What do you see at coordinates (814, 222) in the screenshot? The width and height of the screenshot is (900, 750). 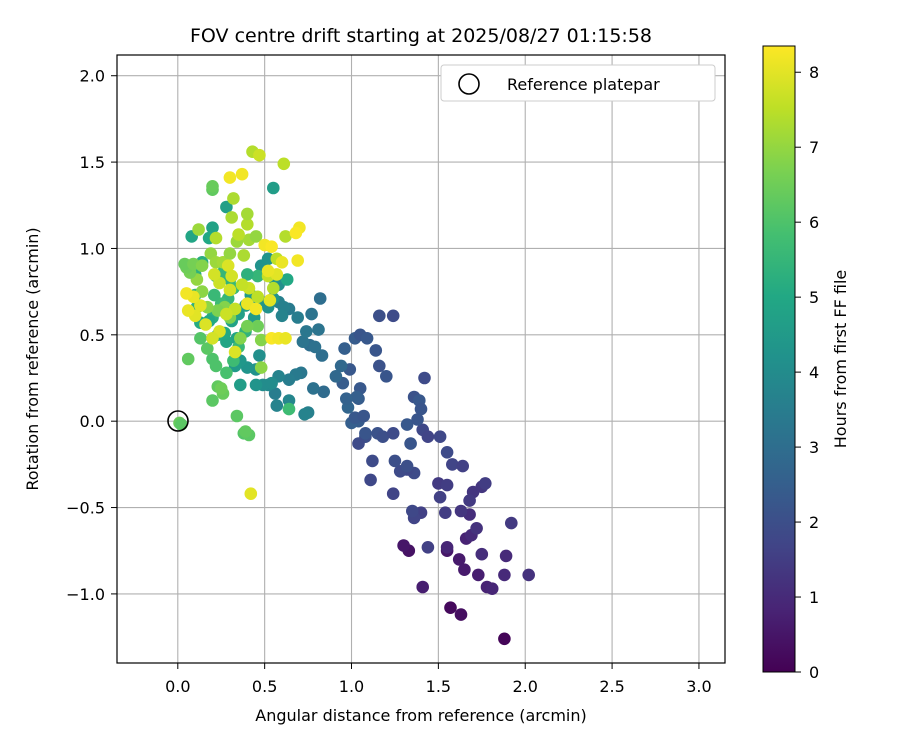 I see `colorbar-tick-label: 6` at bounding box center [814, 222].